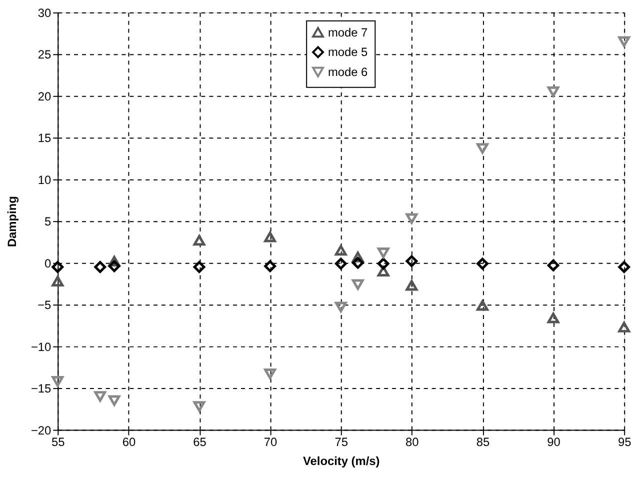  Describe the element at coordinates (45, 96) in the screenshot. I see `y-tick-label: 20` at that location.